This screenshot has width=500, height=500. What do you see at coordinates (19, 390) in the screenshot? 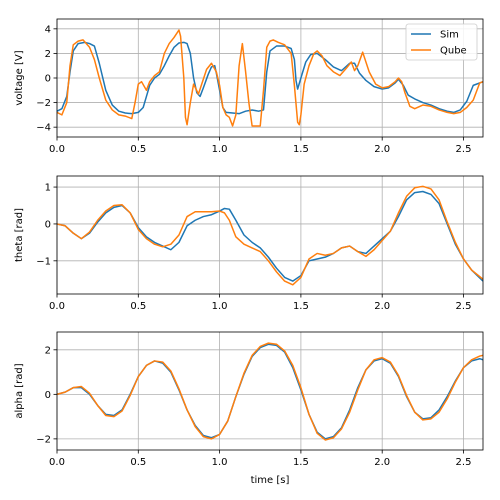
I see `y-axis-label: alpha [rad]` at bounding box center [19, 390].